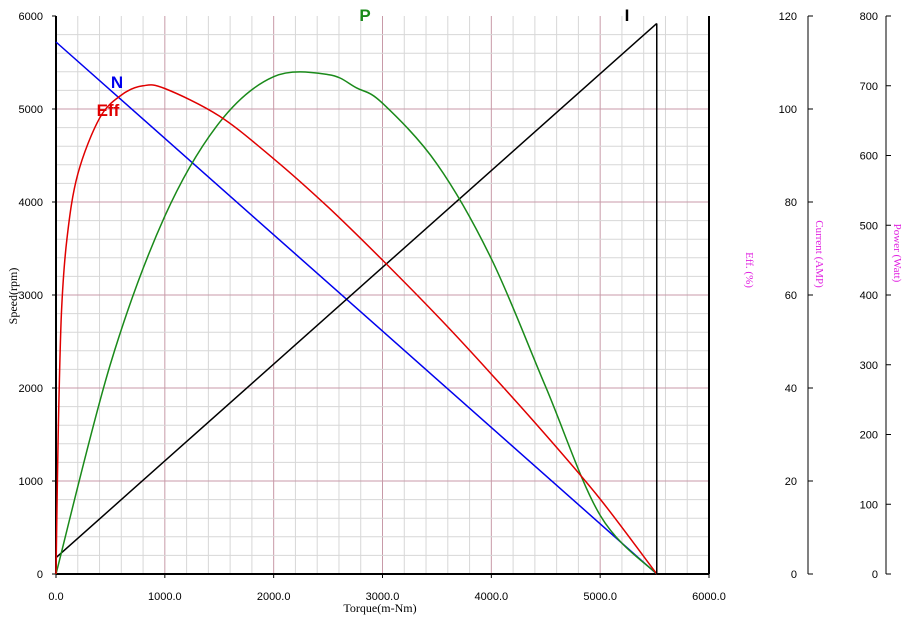 This screenshot has width=913, height=625. Describe the element at coordinates (31, 203) in the screenshot. I see `speed-tick-label: 4000` at that location.